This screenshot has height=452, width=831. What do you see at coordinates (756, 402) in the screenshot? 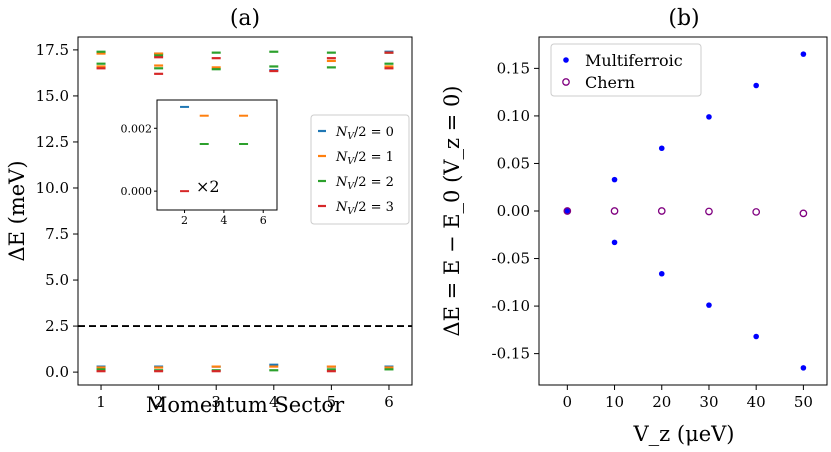
I see `x-tick-label: 40` at bounding box center [756, 402].